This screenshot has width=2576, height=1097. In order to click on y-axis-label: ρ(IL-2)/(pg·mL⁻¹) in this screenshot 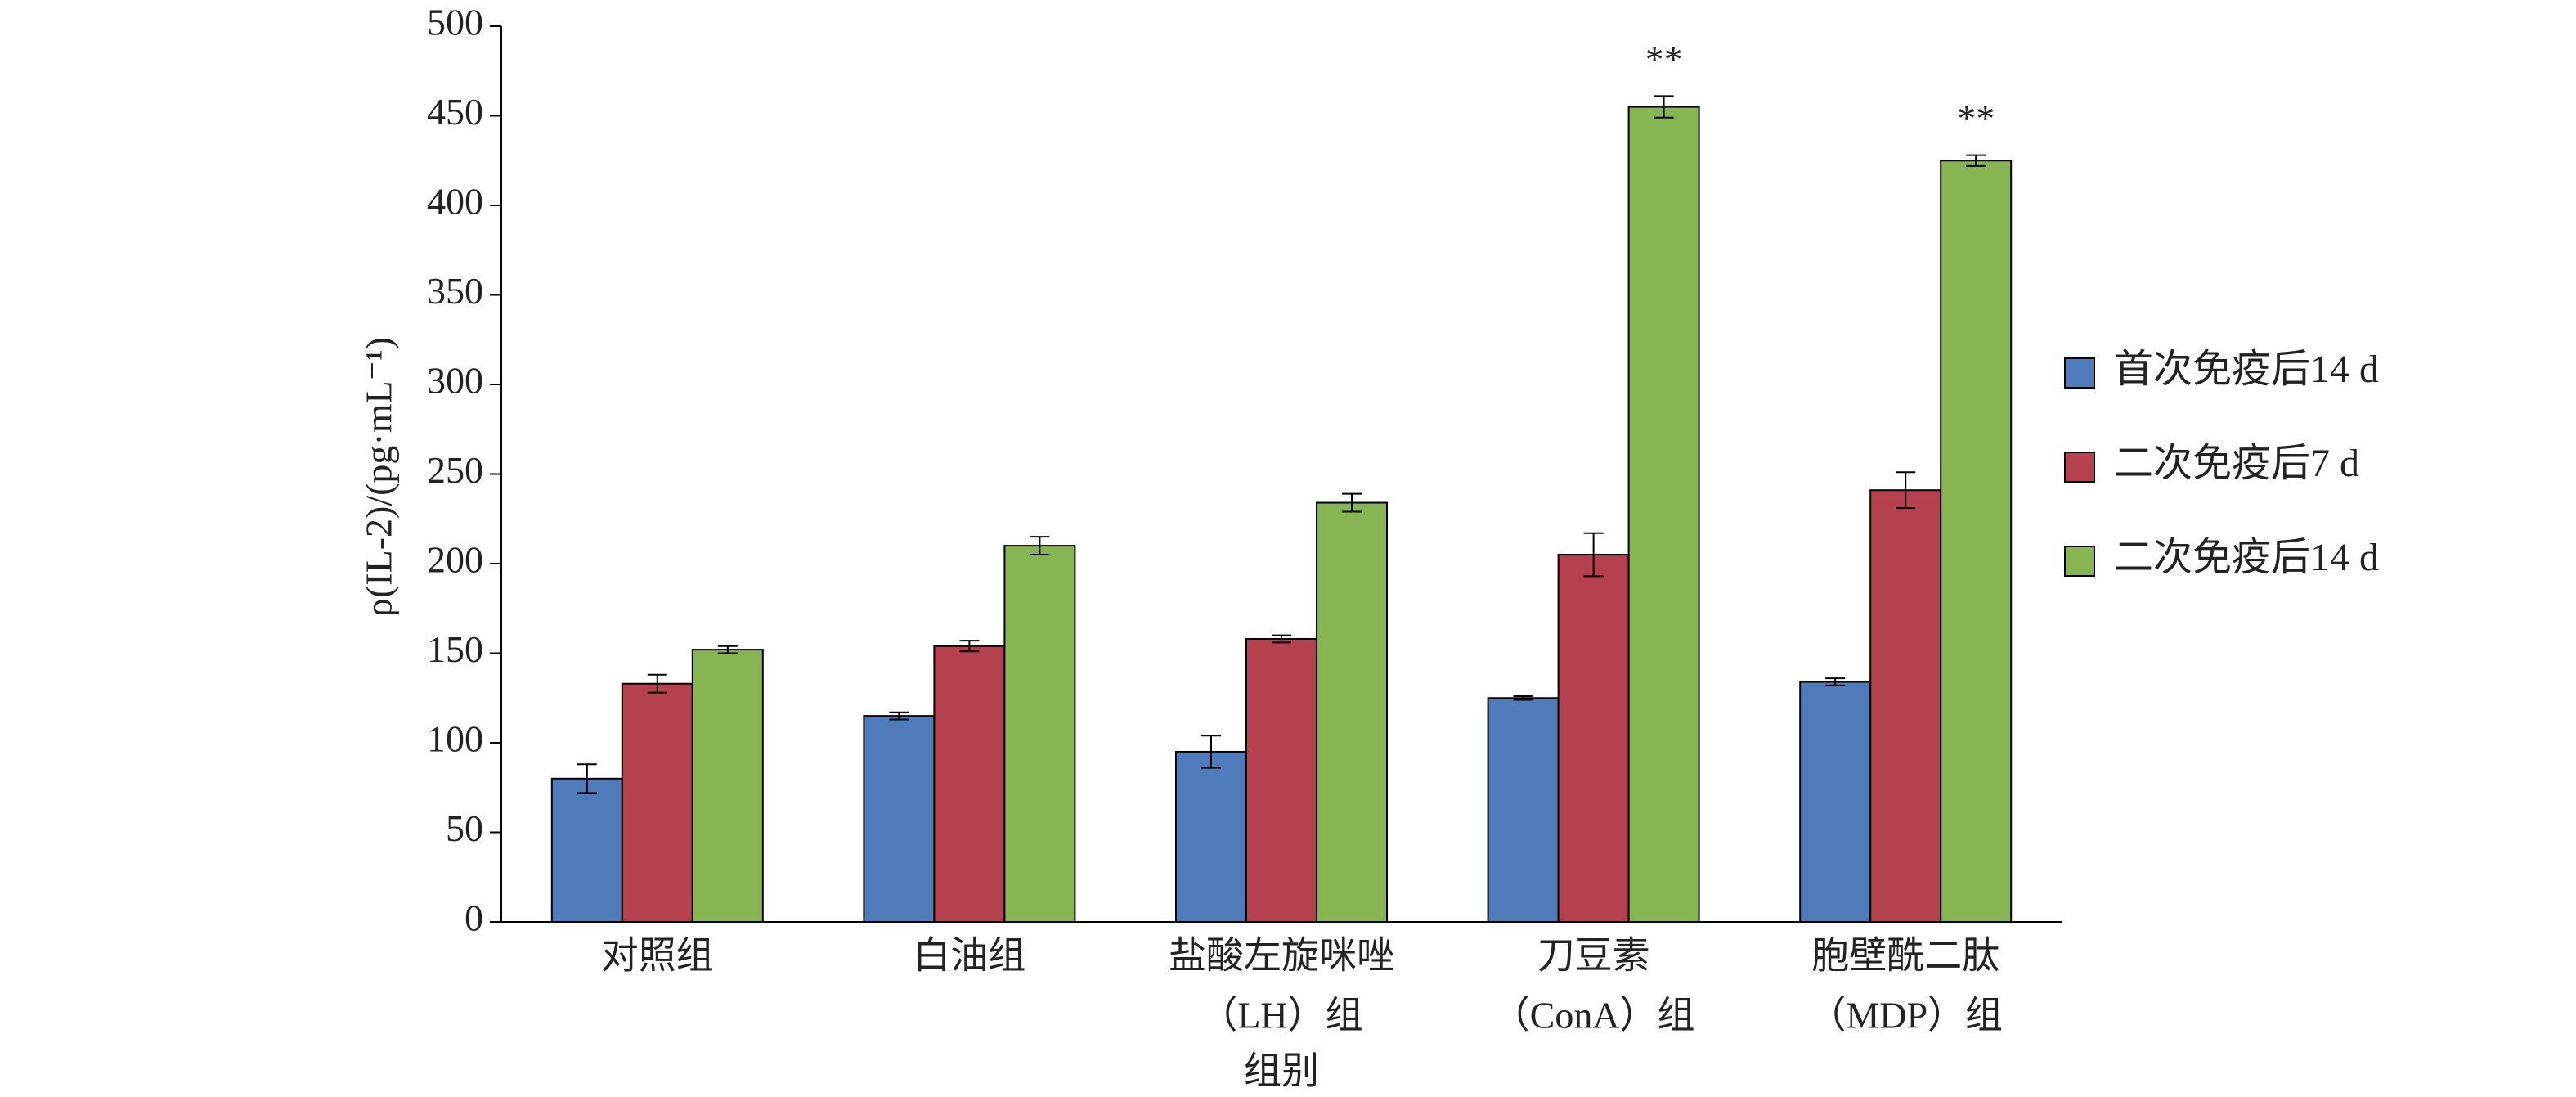, I will do `click(379, 477)`.